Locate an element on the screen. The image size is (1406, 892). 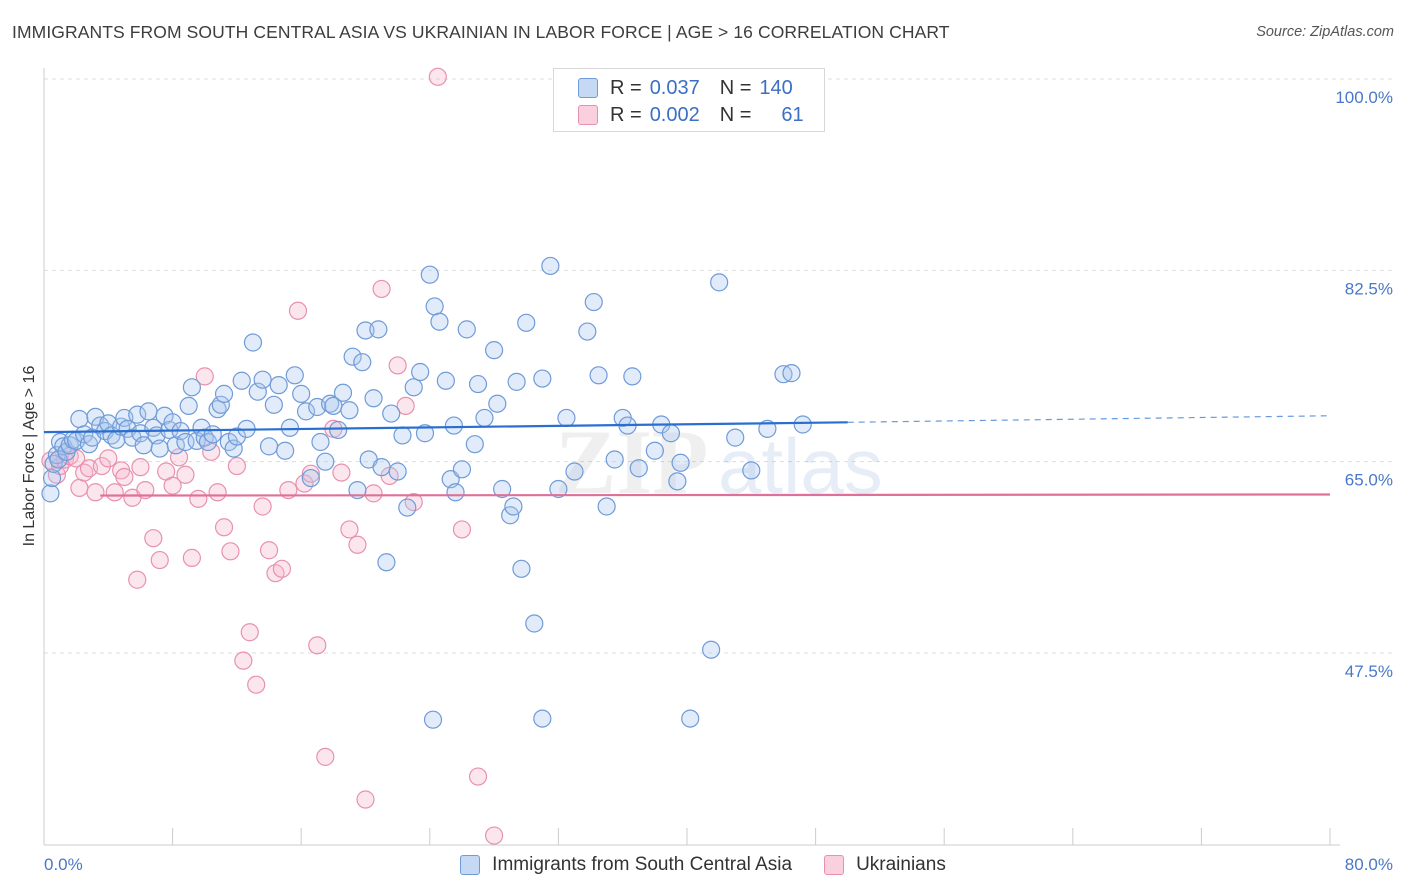
x-ticks is located at coordinates (687, 836).